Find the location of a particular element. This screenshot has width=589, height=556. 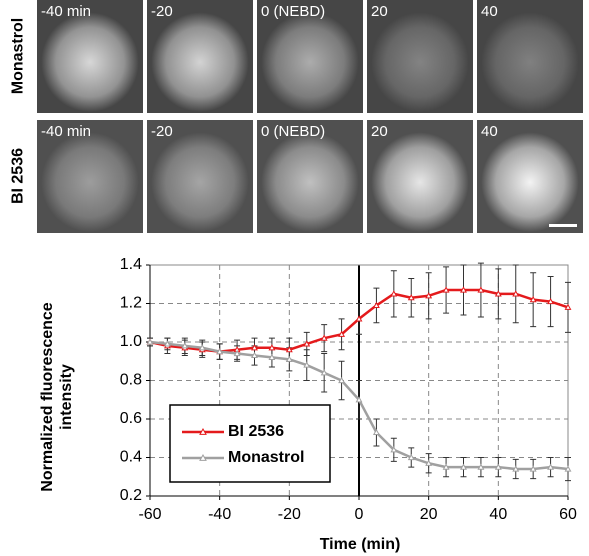

x-tick-label: 0 is located at coordinates (359, 514).